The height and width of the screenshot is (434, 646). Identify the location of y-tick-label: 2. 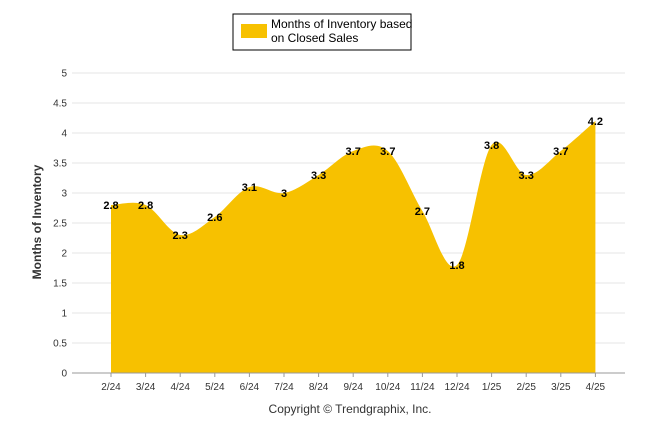
(64, 254).